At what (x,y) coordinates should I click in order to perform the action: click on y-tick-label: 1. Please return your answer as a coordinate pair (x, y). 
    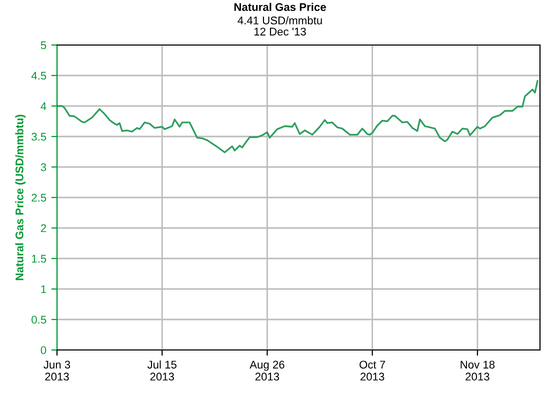
    Looking at the image, I should click on (43, 289).